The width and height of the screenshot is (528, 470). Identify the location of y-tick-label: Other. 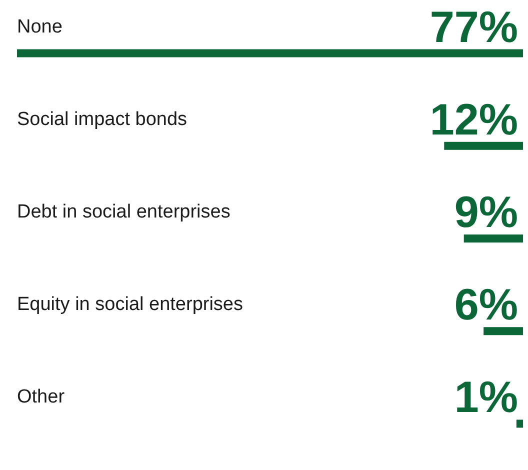
(41, 397).